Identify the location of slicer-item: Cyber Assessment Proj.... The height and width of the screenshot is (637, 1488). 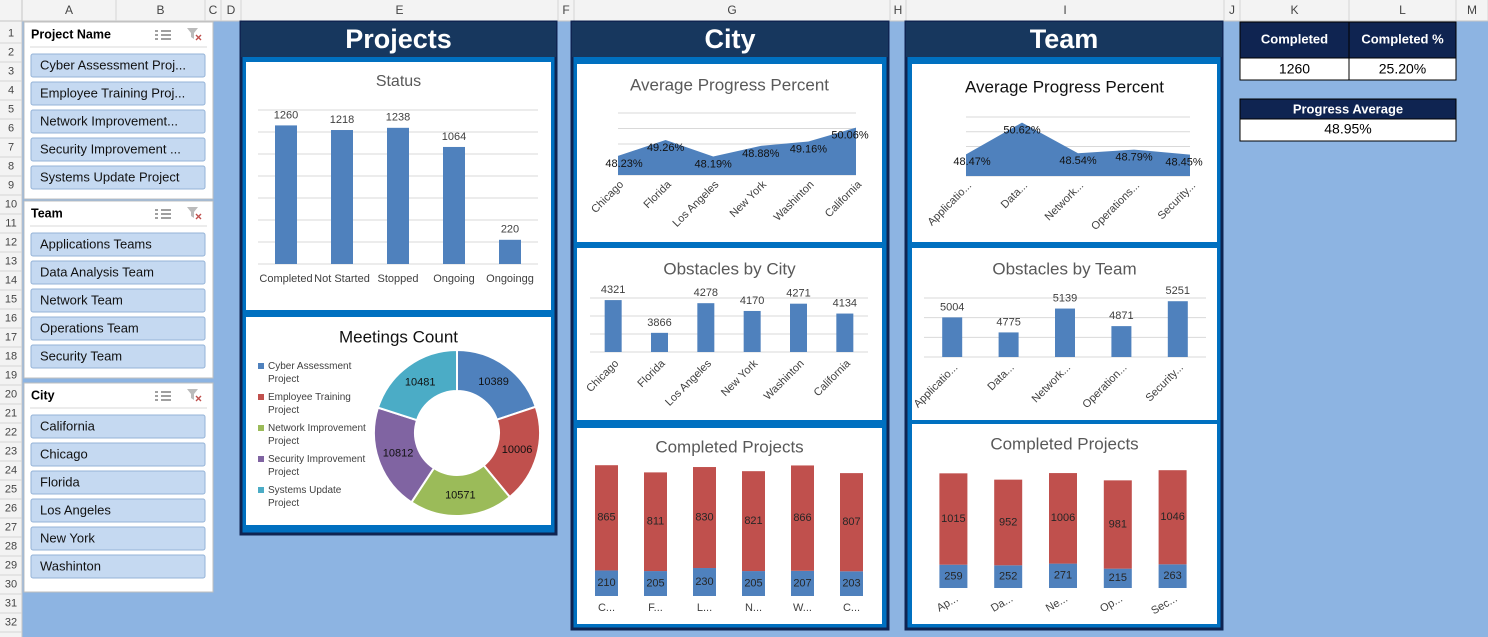
(113, 64).